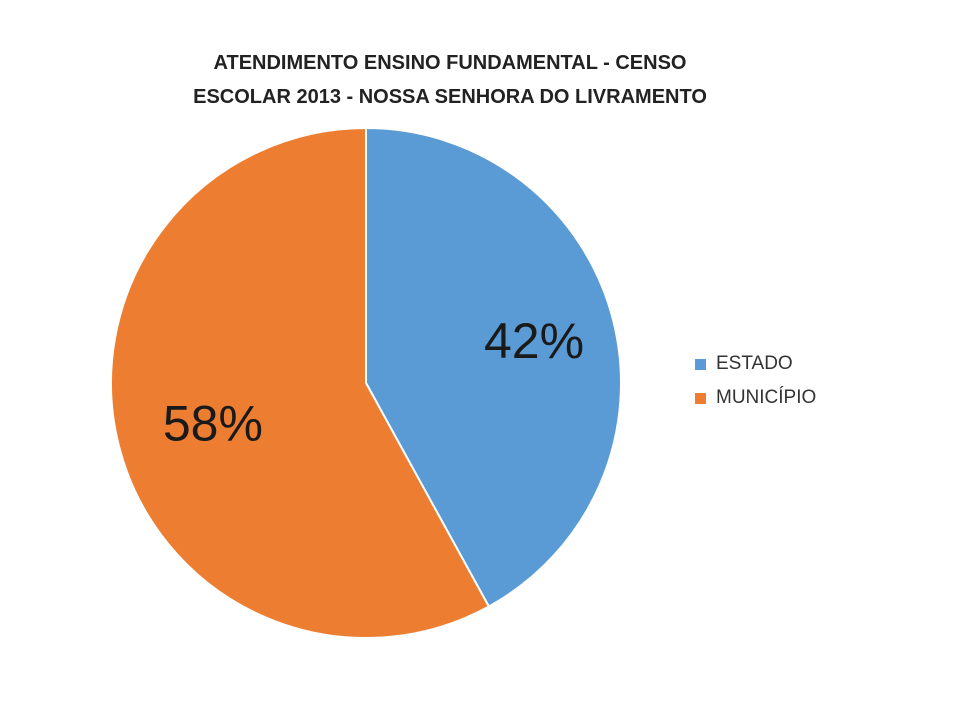 This screenshot has width=960, height=720. Describe the element at coordinates (700, 364) in the screenshot. I see `legend-swatch-estado` at that location.